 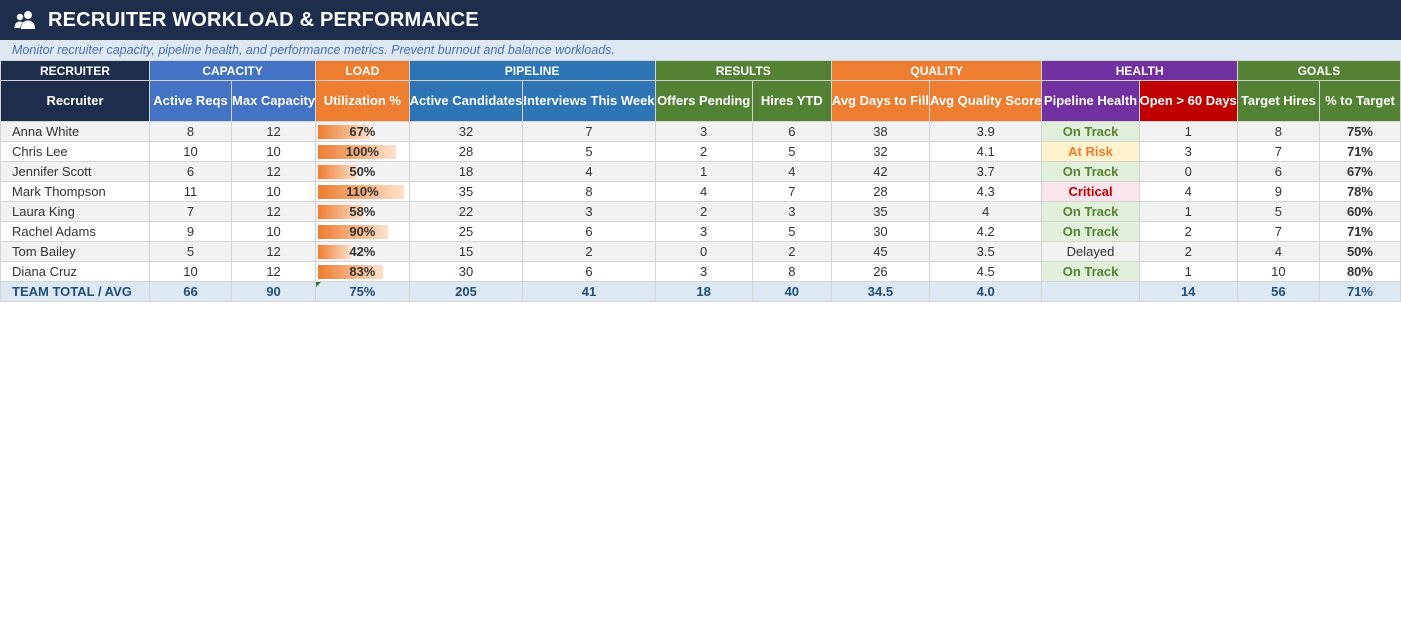 What do you see at coordinates (791, 211) in the screenshot?
I see `cell-hires-ytd: 3` at bounding box center [791, 211].